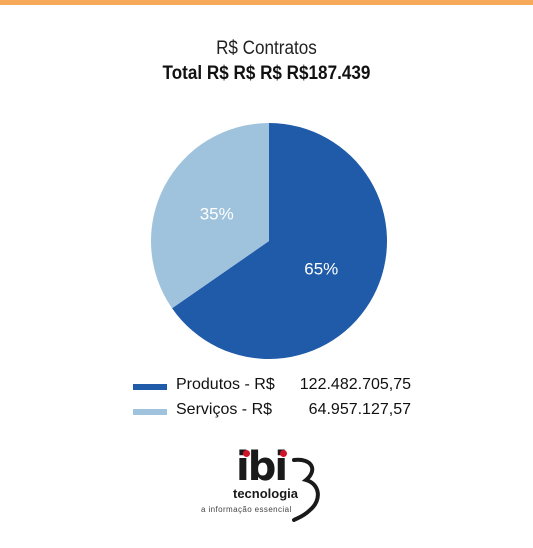 Image resolution: width=533 pixels, height=548 pixels. Describe the element at coordinates (266, 48) in the screenshot. I see `chart-title: R$ Contratos` at that location.